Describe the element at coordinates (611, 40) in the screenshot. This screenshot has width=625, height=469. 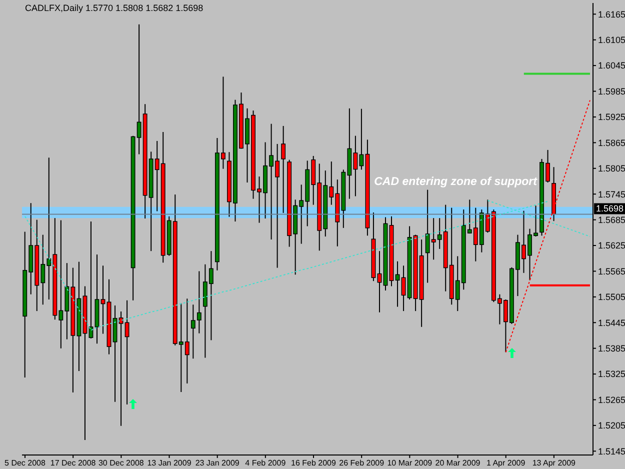
I see `y-tick-label: 1.6105` at that location.